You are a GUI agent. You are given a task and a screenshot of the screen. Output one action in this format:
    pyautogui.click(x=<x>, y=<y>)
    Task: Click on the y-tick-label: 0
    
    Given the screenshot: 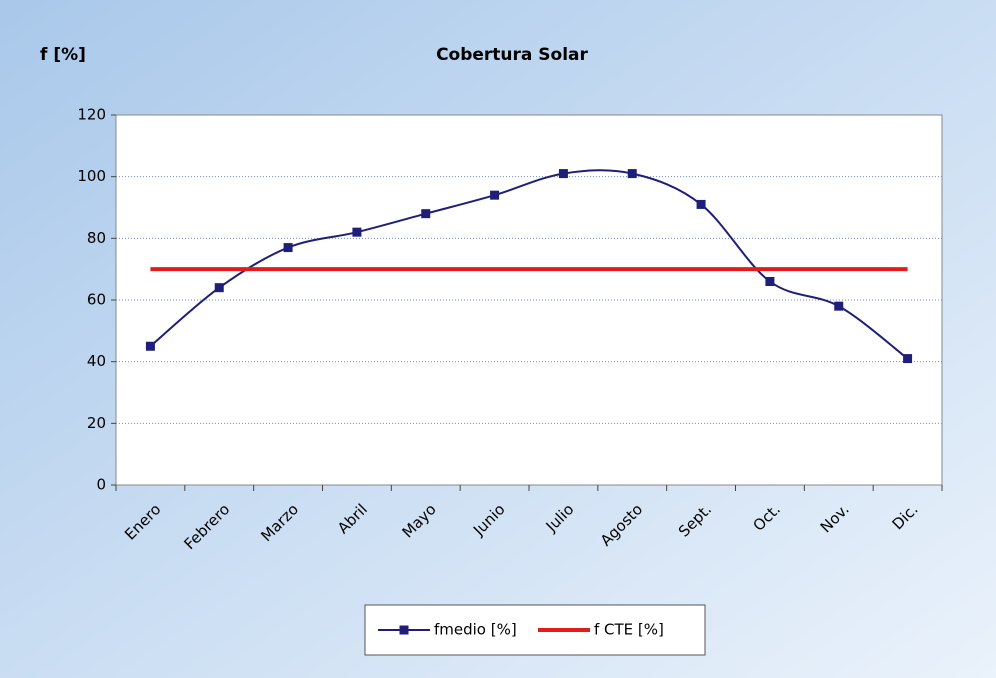 What is the action you would take?
    pyautogui.click(x=101, y=485)
    